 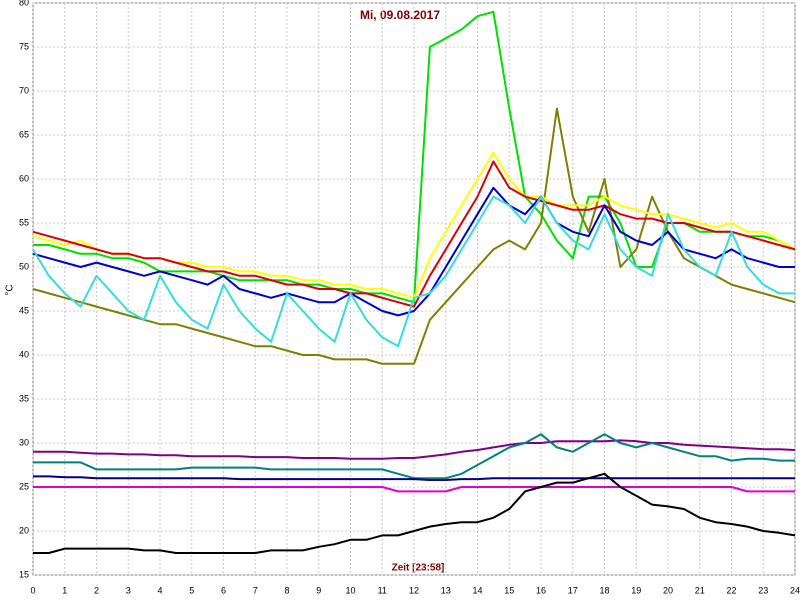 I want to click on x-tick-label: 0, so click(x=32, y=590).